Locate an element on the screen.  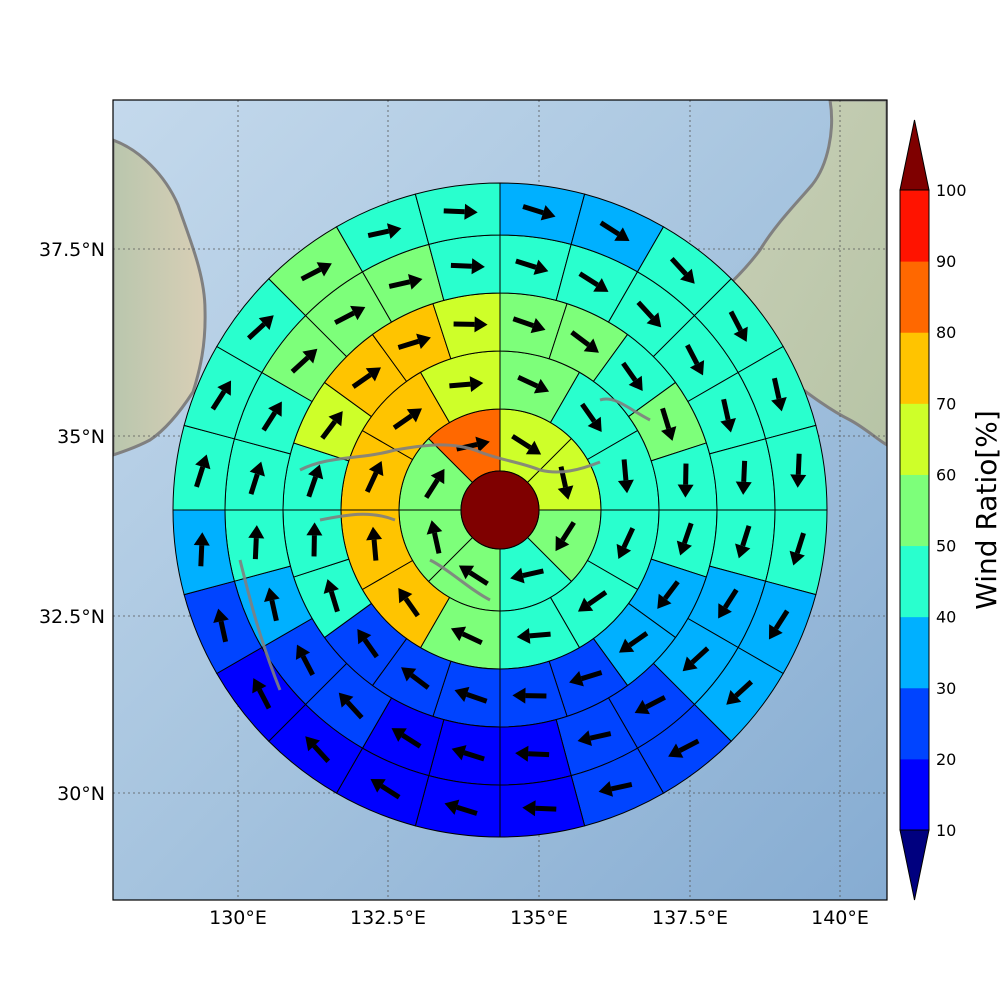
colorbar-over-arrow is located at coordinates (914, 155).